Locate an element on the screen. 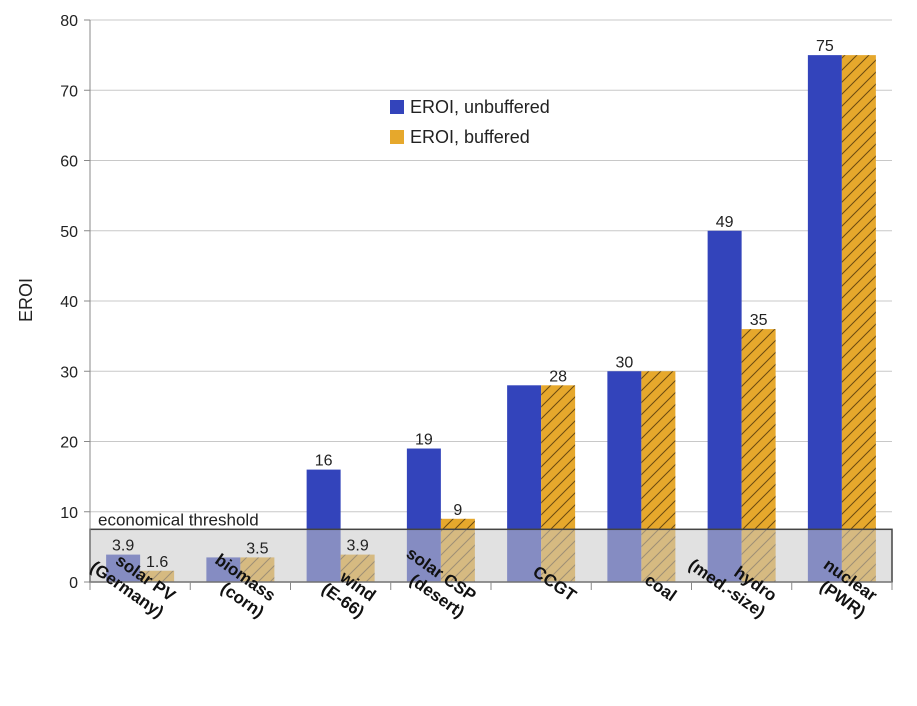  y-tick-label: 30 is located at coordinates (69, 372).